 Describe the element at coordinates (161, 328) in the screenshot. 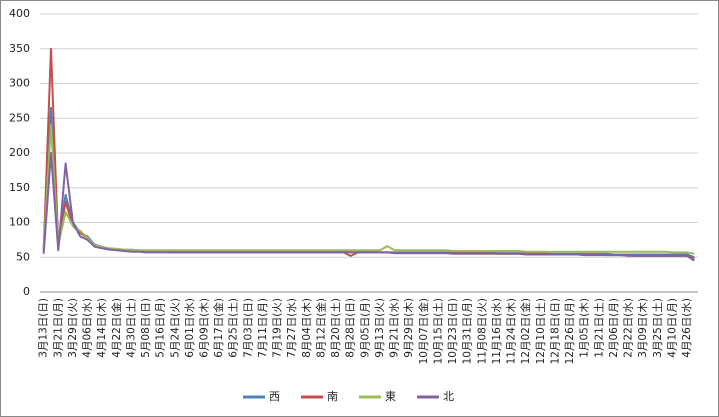

I see `x-tick-label: 5月16日(月)` at that location.